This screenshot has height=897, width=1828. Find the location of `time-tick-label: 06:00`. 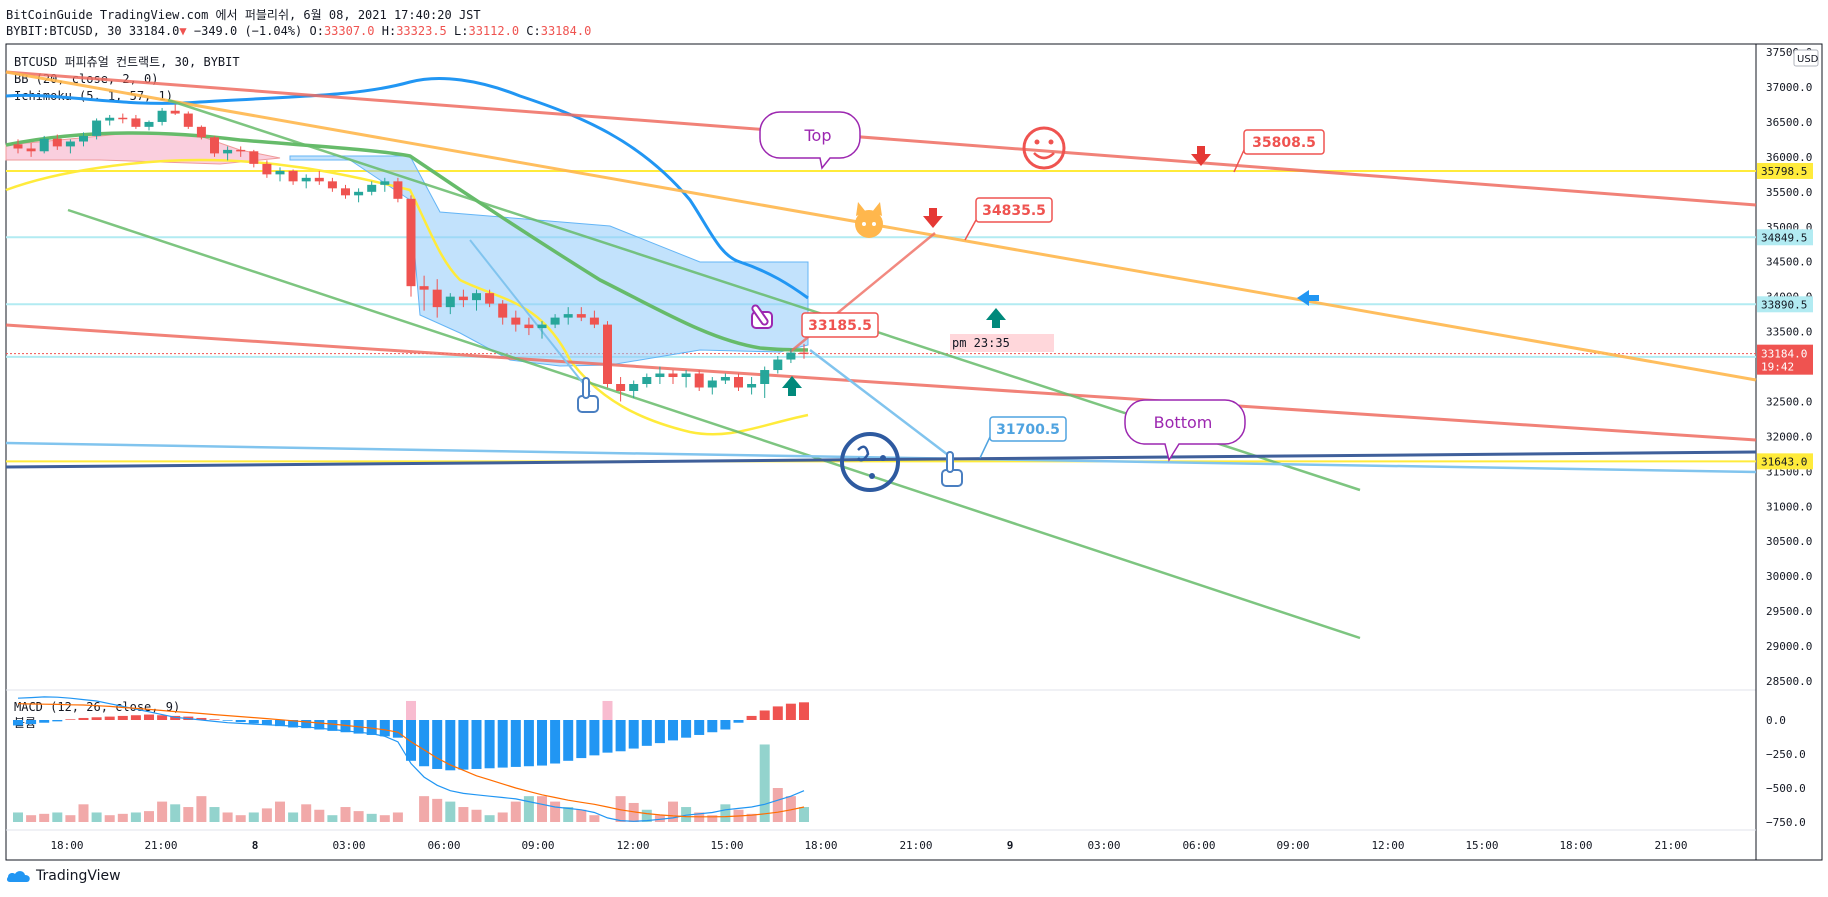

time-tick-label: 06:00 is located at coordinates (1198, 845).